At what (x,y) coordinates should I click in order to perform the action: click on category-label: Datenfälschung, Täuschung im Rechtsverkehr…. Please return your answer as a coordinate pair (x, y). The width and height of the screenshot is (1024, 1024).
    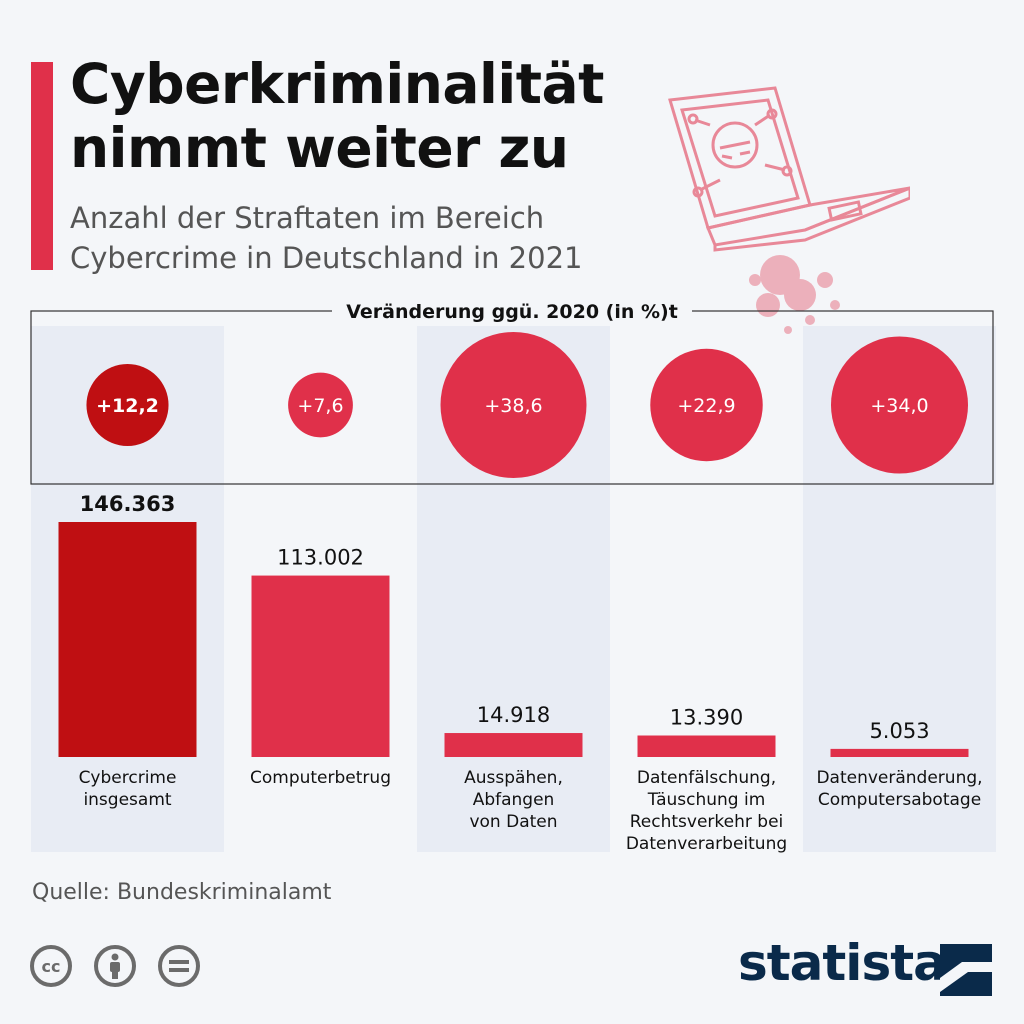
    Looking at the image, I should click on (706, 811).